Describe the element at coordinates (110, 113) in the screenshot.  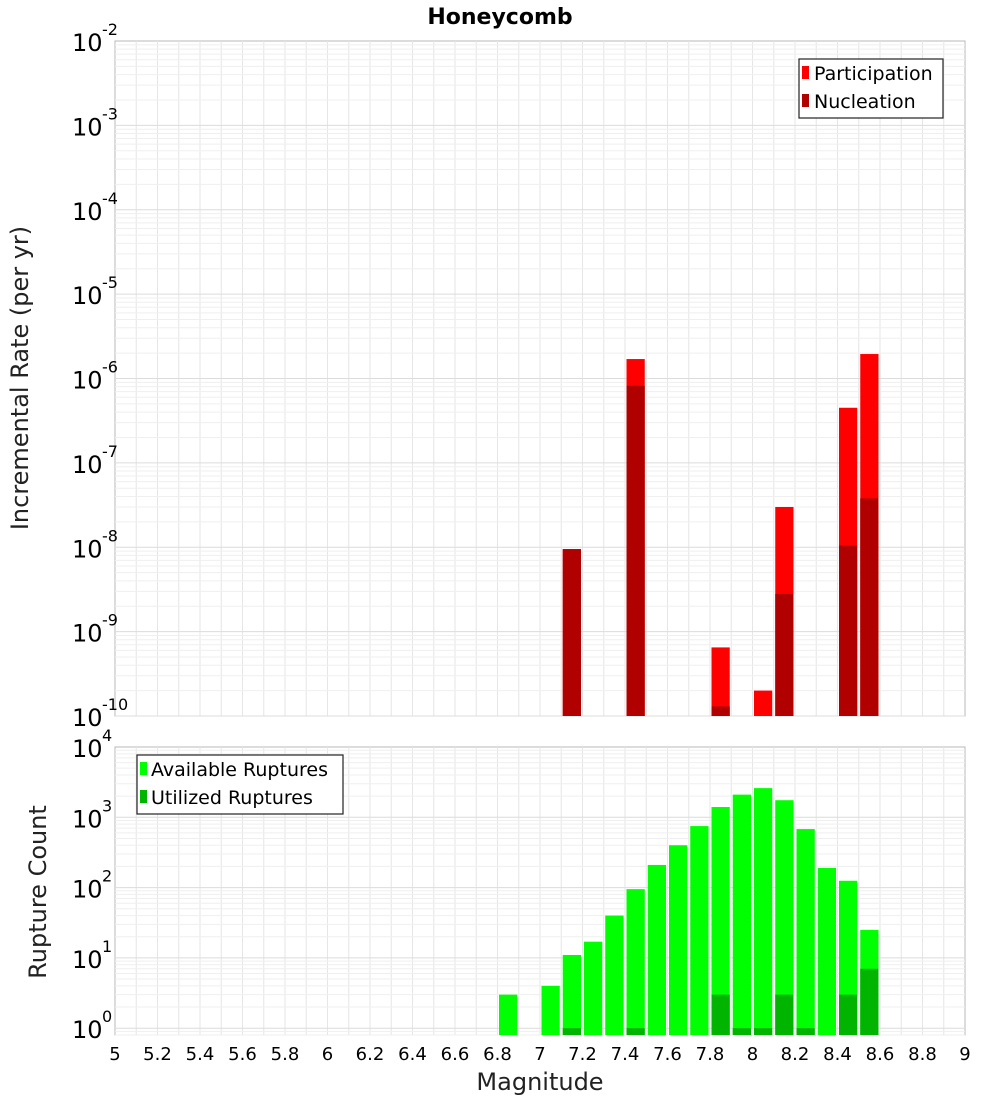
I see `y-tick-exponent: -3` at that location.